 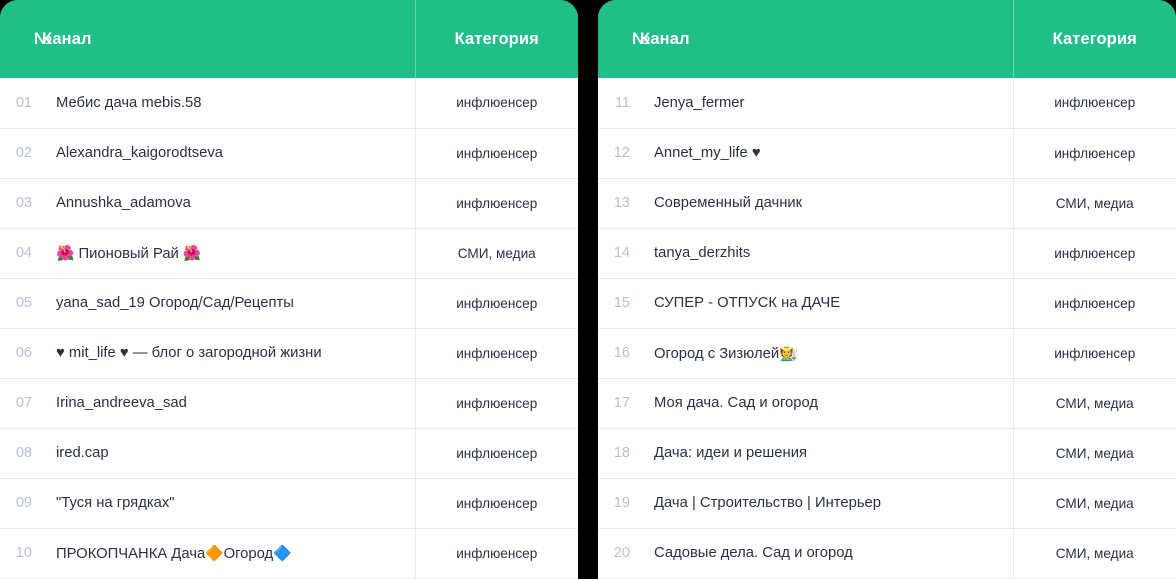 I want to click on channel-name: "Туся на грядках", so click(x=226, y=503).